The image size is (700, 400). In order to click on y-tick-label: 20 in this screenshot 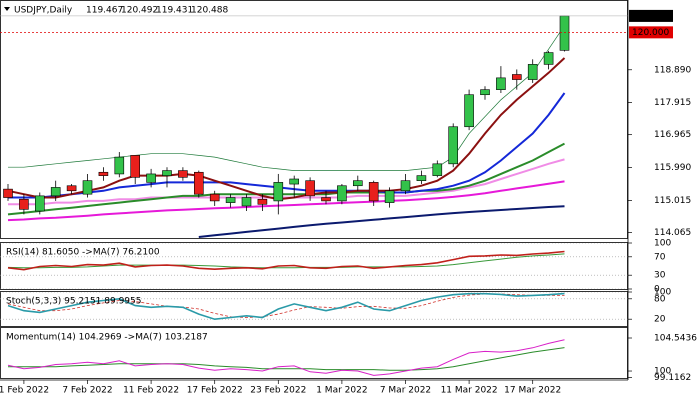, I will do `click(660, 320)`.